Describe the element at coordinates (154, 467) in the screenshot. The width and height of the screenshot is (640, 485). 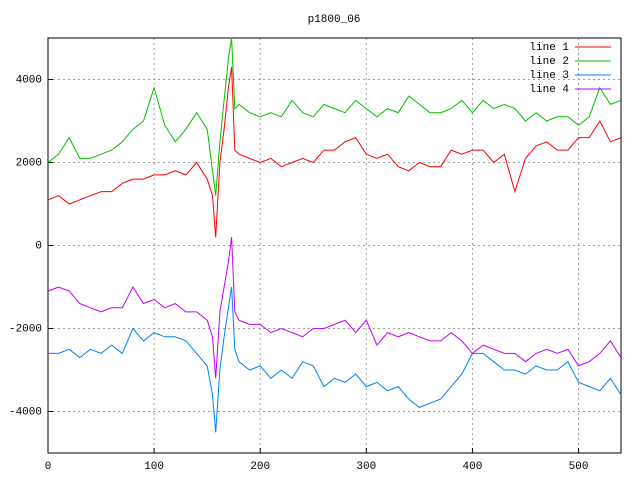
I see `x-tick-label: 100` at that location.